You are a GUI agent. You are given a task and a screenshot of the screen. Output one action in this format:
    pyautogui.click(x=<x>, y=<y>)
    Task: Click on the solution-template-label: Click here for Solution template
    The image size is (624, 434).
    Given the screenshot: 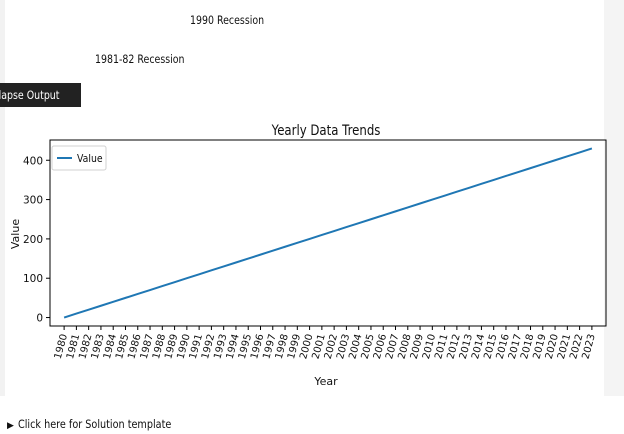 What is the action you would take?
    pyautogui.click(x=94, y=424)
    